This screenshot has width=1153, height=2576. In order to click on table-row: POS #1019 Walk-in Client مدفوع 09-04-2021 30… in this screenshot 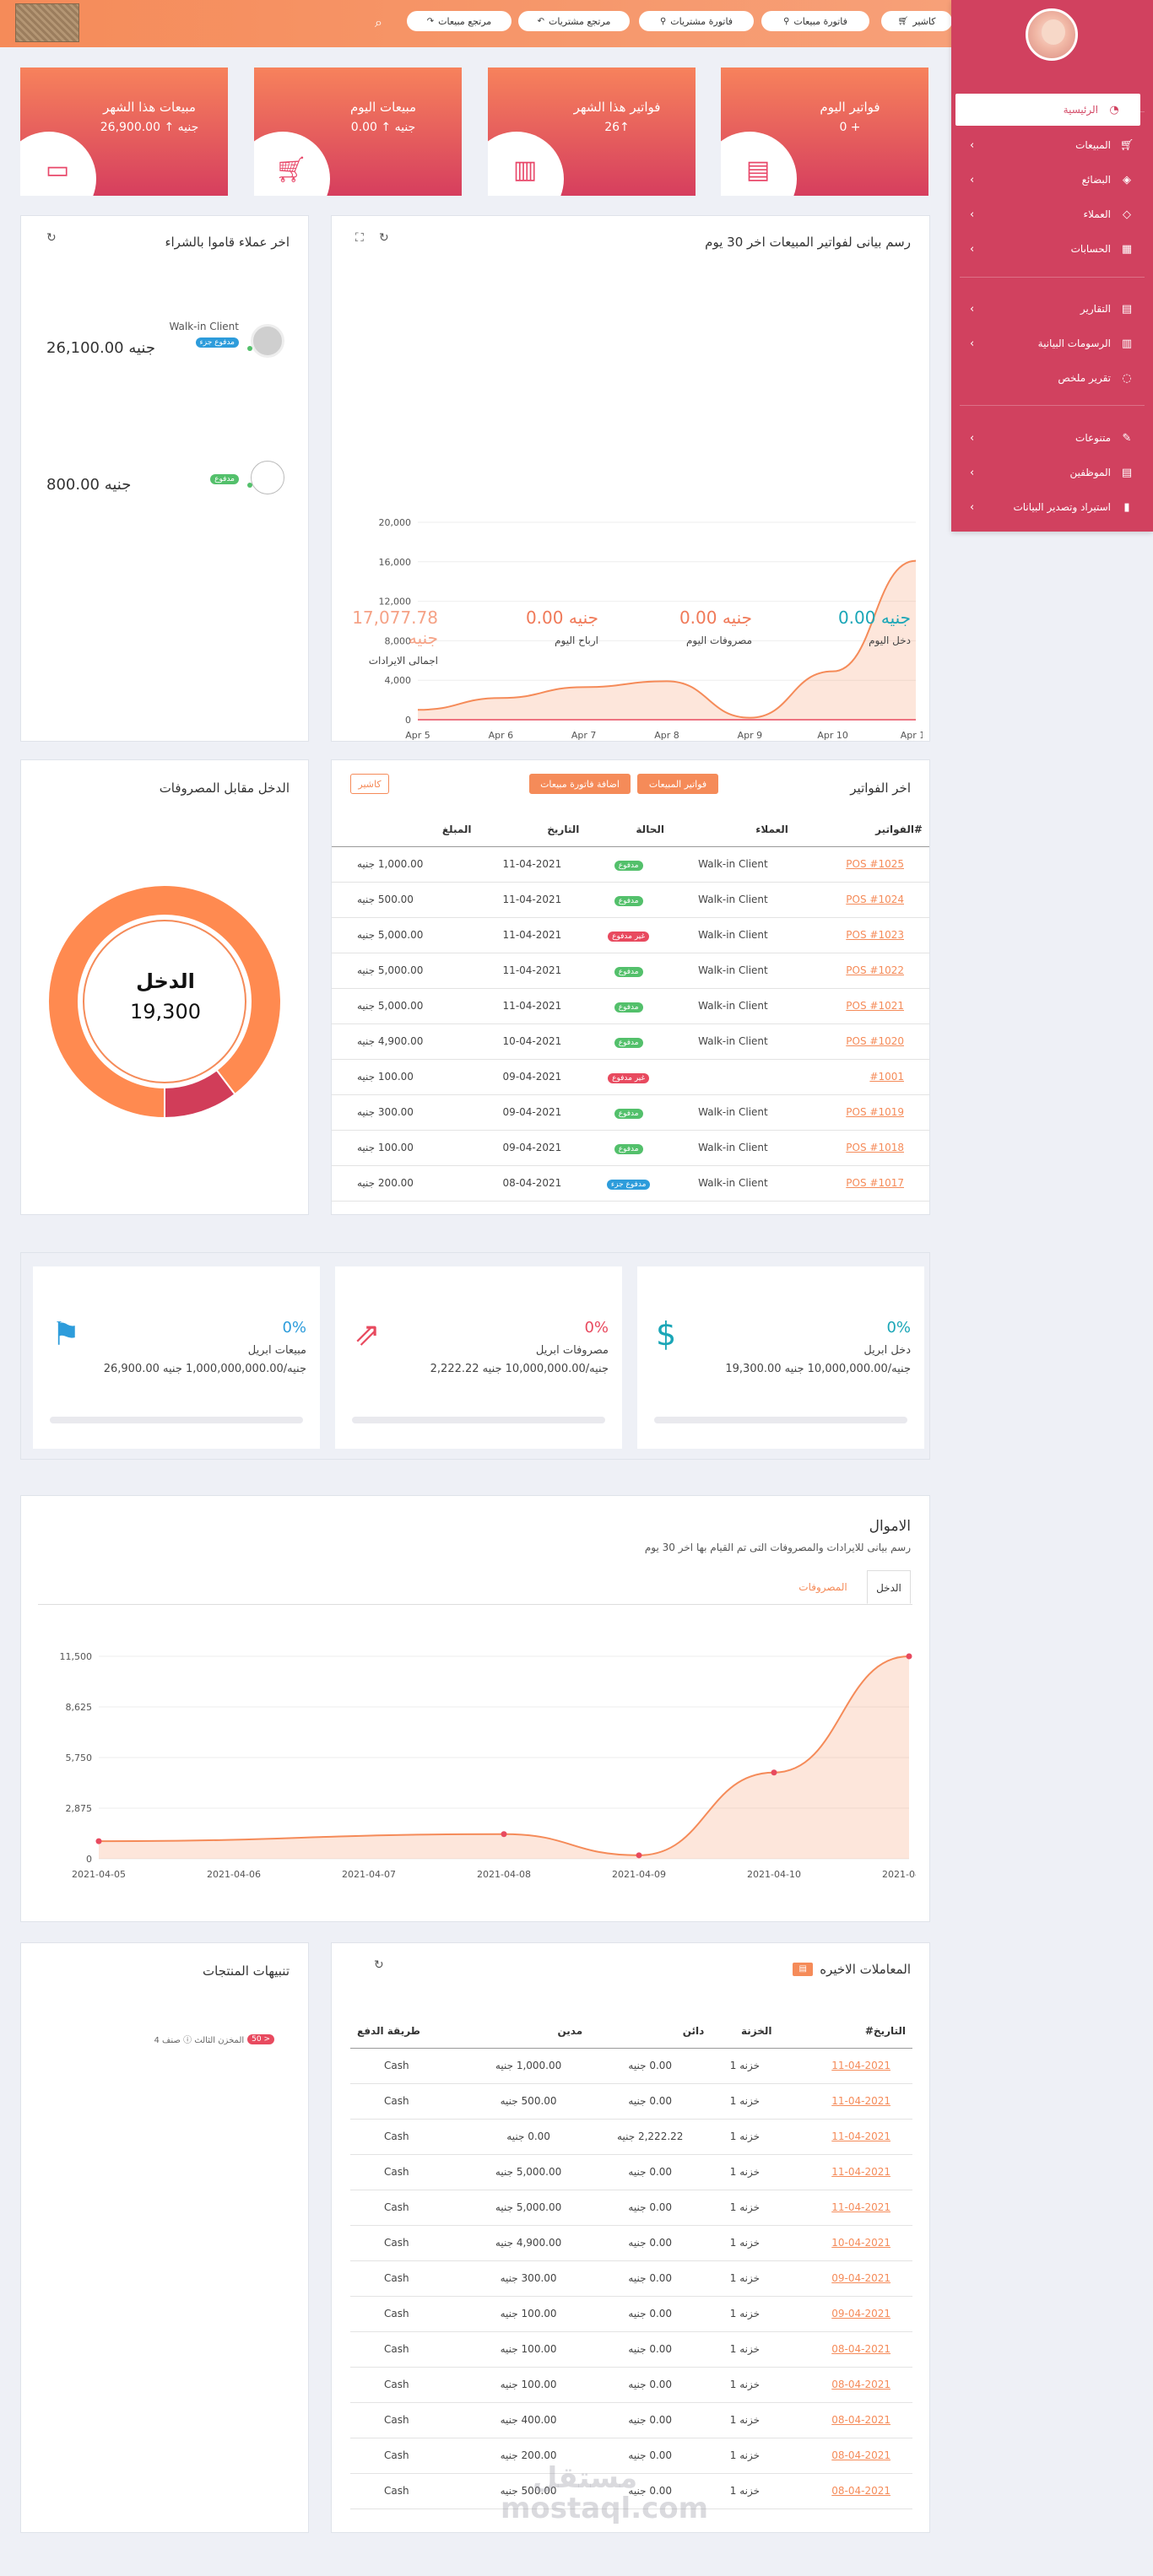, I will do `click(630, 1112)`.